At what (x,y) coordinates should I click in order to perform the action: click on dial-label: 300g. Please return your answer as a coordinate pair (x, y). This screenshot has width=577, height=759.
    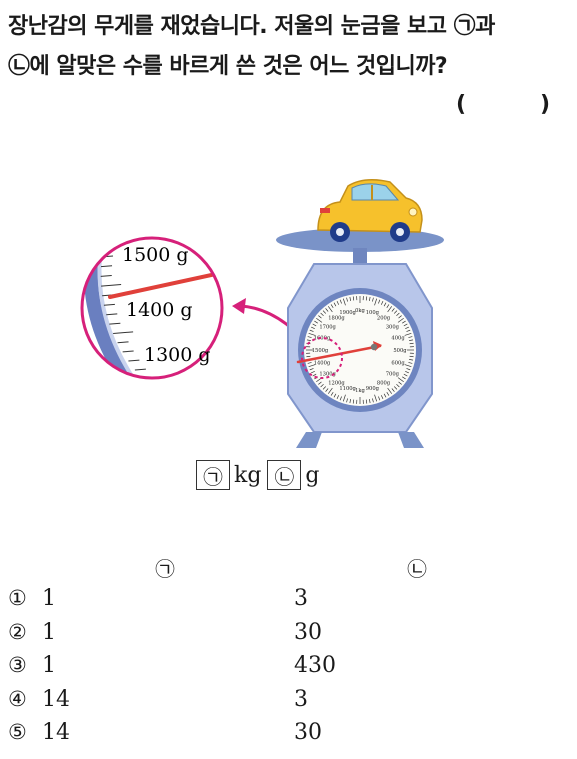
    Looking at the image, I should click on (393, 327).